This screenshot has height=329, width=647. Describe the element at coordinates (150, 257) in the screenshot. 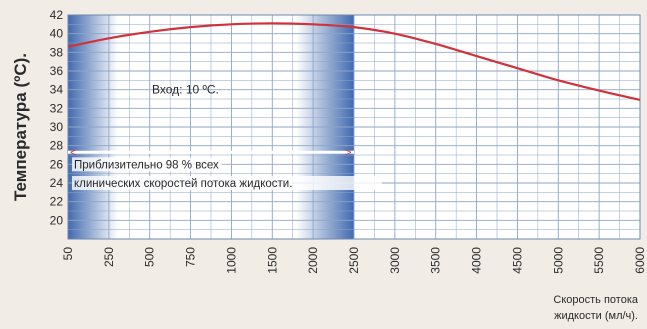

I see `x-tick-label: 500` at that location.